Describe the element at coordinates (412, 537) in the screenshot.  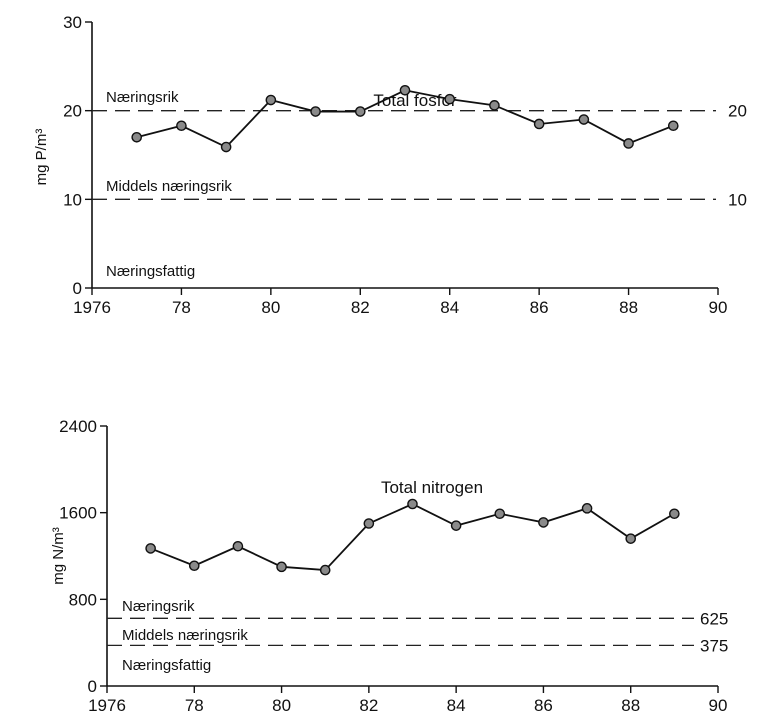
I see `series-line` at that location.